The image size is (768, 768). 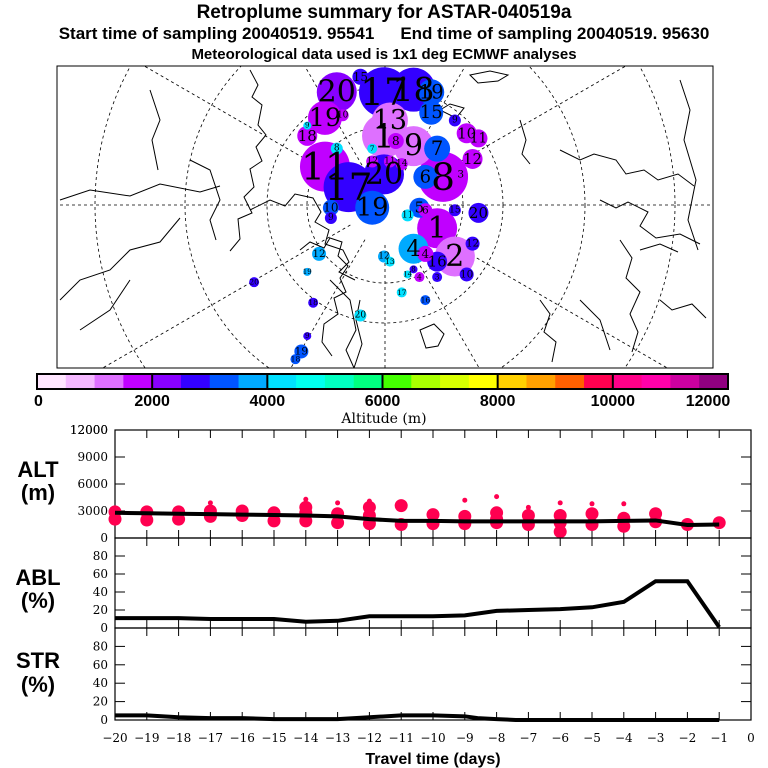 What do you see at coordinates (100, 702) in the screenshot?
I see `y-tick-label: 20` at bounding box center [100, 702].